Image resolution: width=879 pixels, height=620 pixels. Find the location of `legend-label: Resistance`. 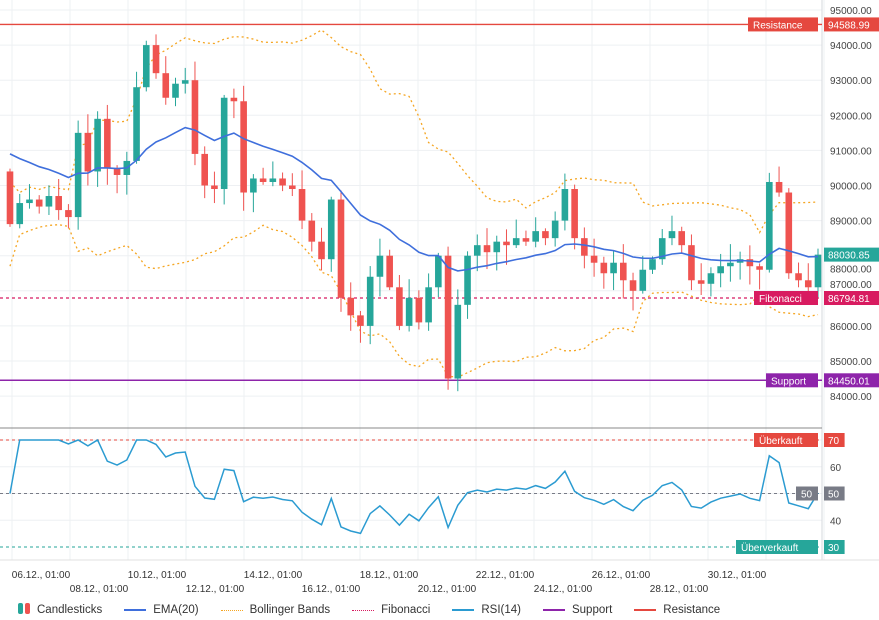

legend-label: Resistance is located at coordinates (692, 610).